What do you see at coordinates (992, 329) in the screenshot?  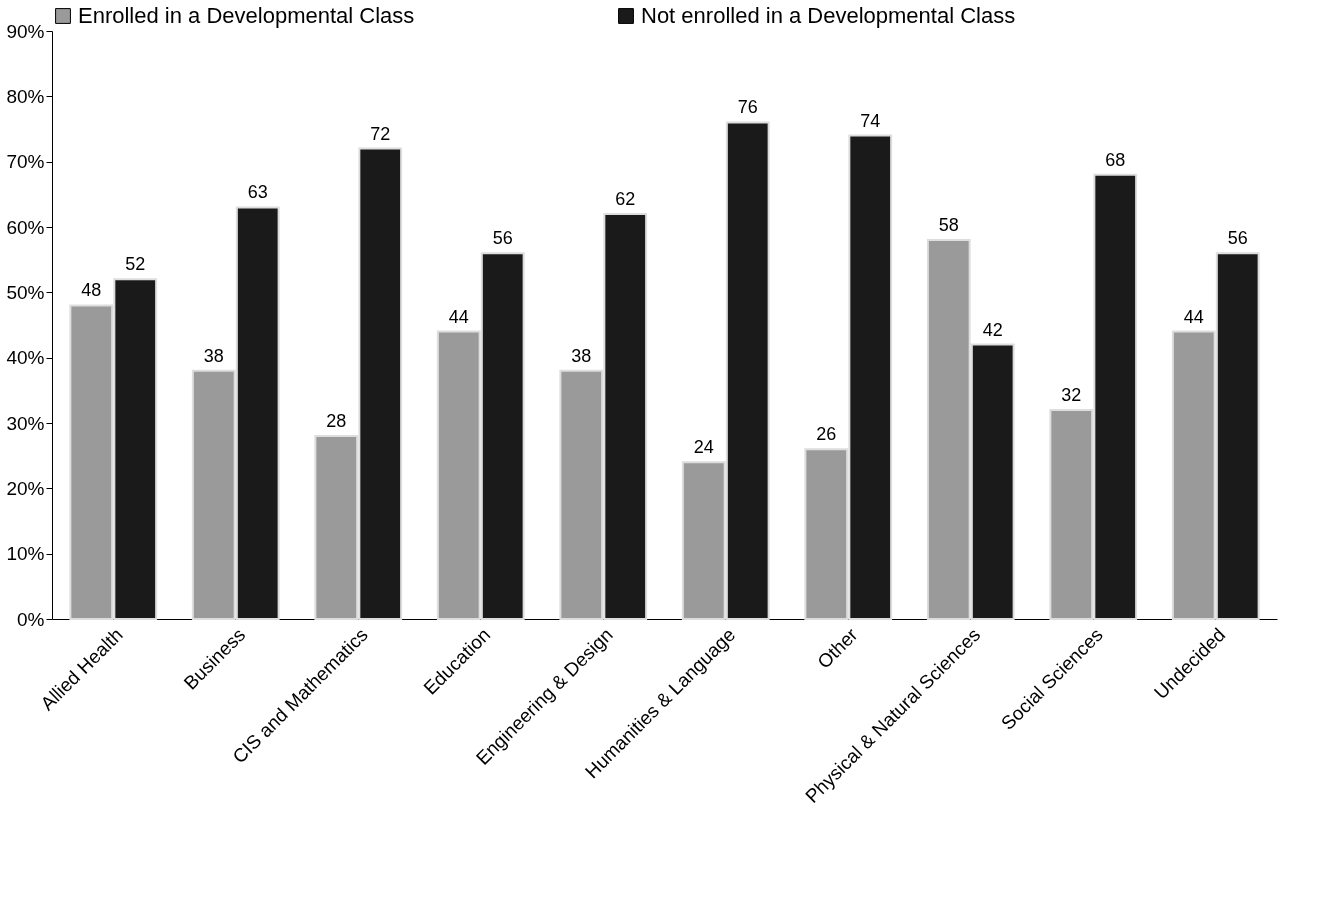 I see `data-label: 42` at bounding box center [992, 329].